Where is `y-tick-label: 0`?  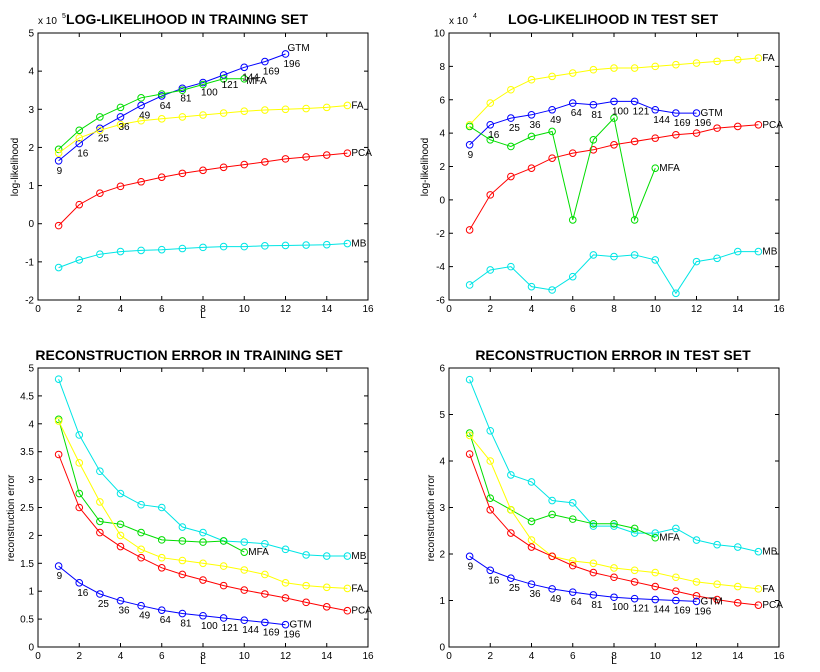
y-tick-label: 0 is located at coordinates (31, 648).